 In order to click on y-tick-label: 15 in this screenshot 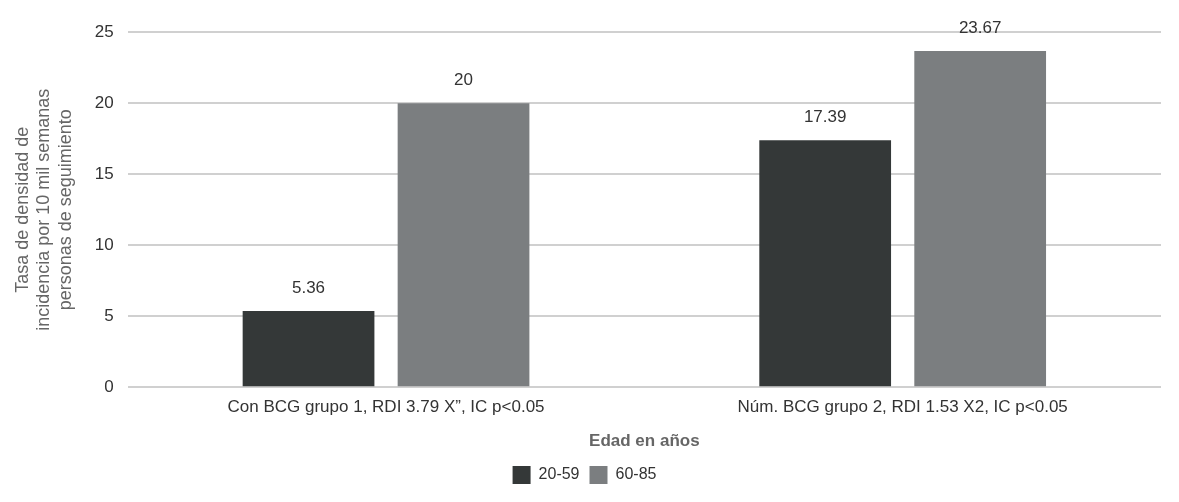, I will do `click(104, 173)`.